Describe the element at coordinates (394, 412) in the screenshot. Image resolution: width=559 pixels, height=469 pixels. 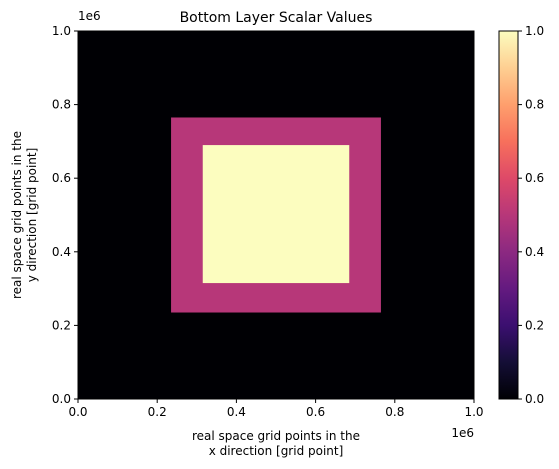
I see `x-tick-label: 0.8` at that location.